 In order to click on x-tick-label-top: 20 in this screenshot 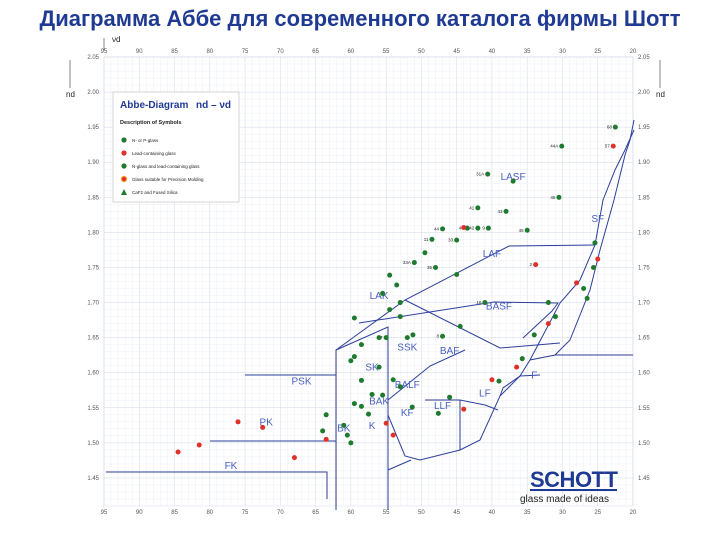, I will do `click(633, 52)`.